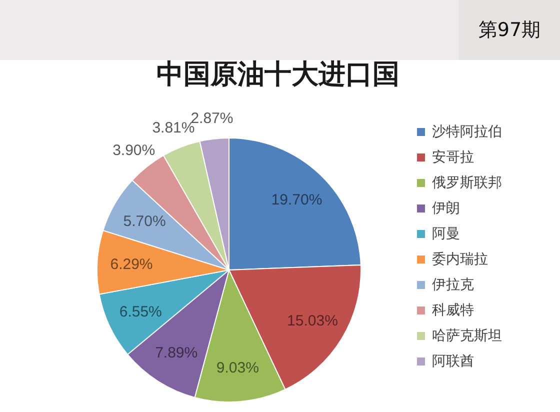 This screenshot has width=560, height=412. What do you see at coordinates (467, 132) in the screenshot?
I see `legend-label: 沙特阿拉伯` at bounding box center [467, 132].